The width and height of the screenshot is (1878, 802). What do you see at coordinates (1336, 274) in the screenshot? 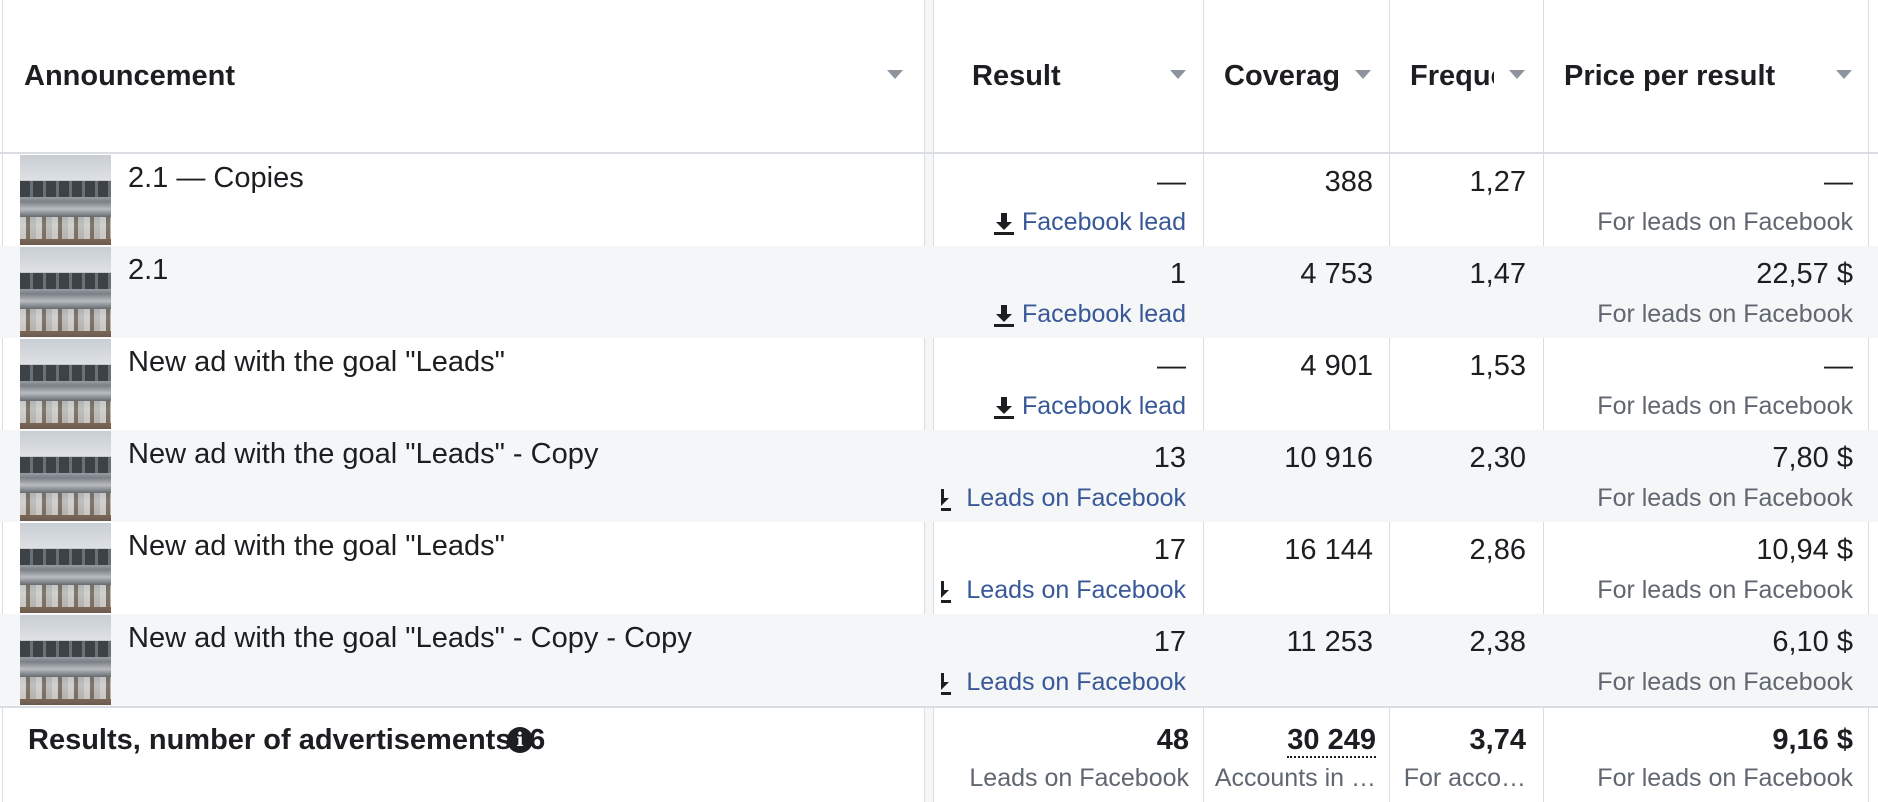
I see `coverage-value: 4 753` at bounding box center [1336, 274].